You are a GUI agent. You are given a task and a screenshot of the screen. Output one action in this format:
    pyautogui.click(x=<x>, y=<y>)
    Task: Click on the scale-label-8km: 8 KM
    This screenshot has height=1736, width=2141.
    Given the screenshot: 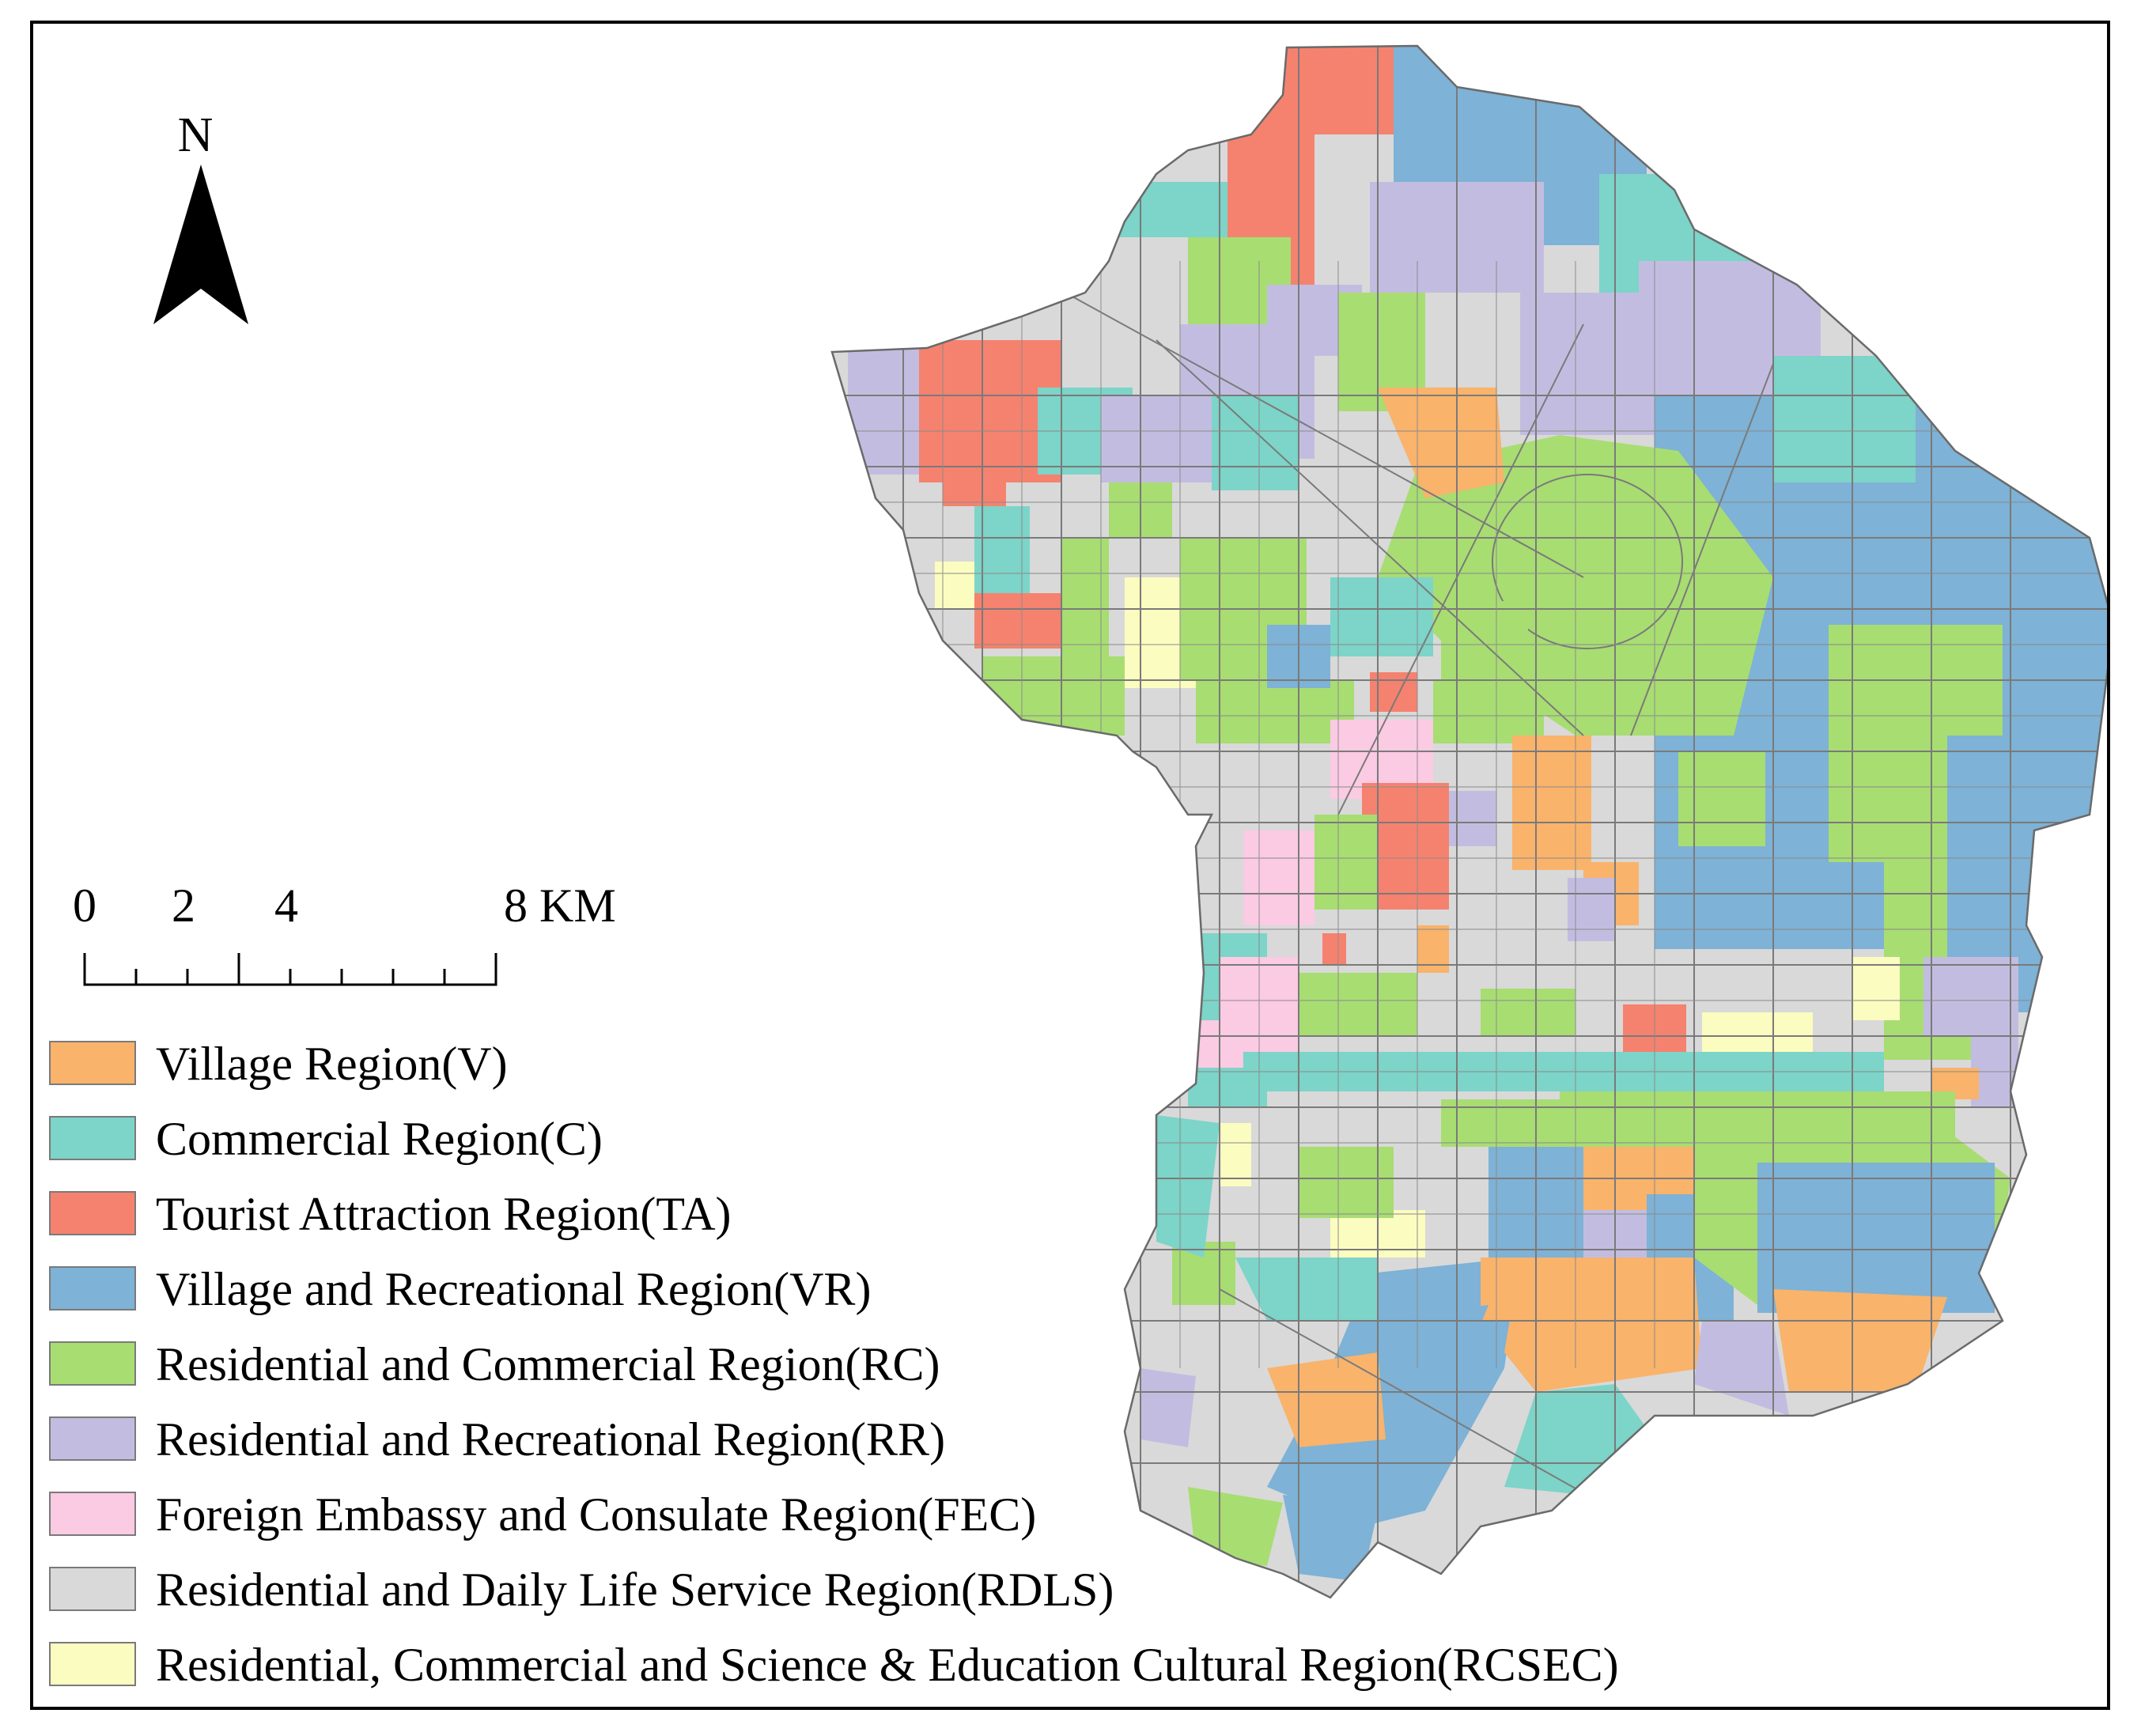 What is the action you would take?
    pyautogui.click(x=560, y=906)
    